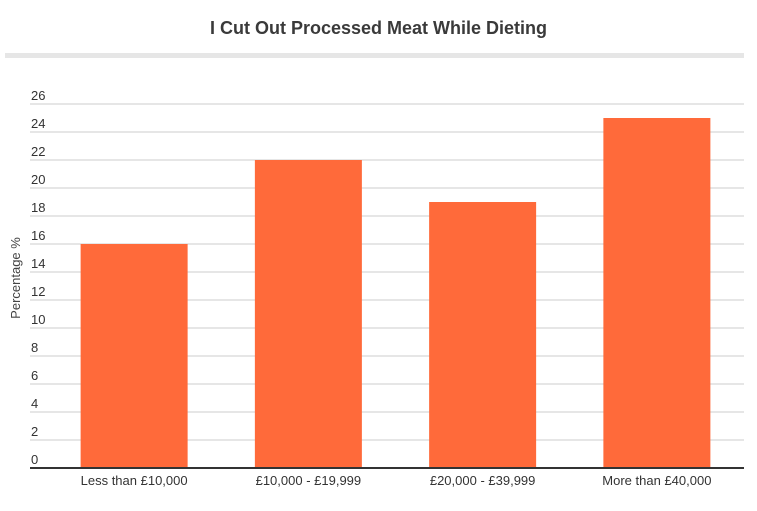  What do you see at coordinates (34, 403) in the screenshot?
I see `y-tick-label: 4` at bounding box center [34, 403].